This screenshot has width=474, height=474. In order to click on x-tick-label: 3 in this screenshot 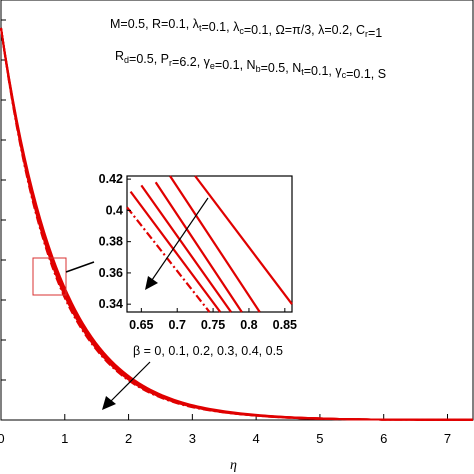, I will do `click(192, 438)`.